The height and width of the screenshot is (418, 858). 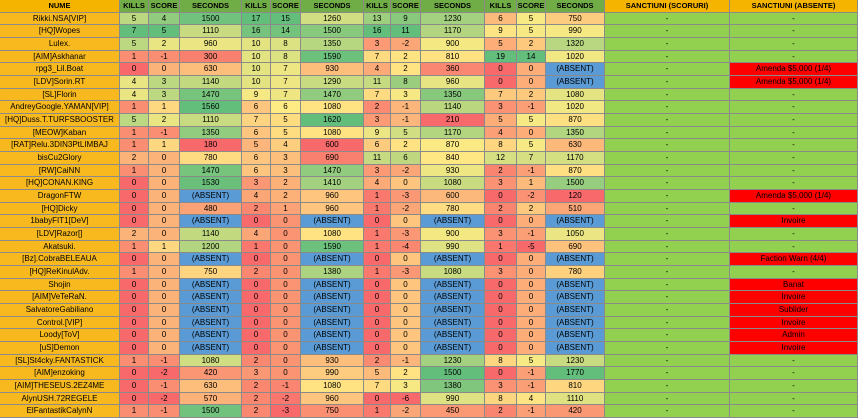 What do you see at coordinates (211, 399) in the screenshot?
I see `cell: 570` at bounding box center [211, 399].